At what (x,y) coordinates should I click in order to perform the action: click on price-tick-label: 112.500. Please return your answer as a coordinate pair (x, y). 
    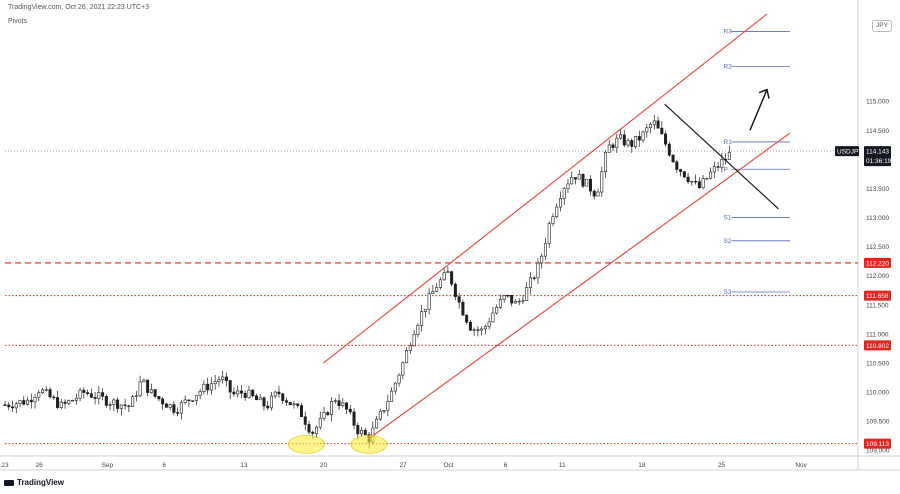
    Looking at the image, I should click on (877, 247).